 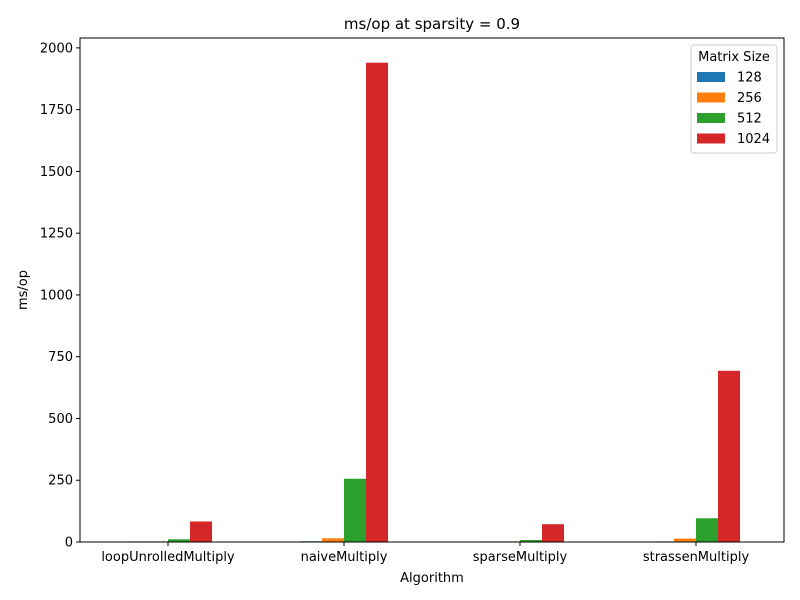 What do you see at coordinates (56, 172) in the screenshot?
I see `y-tick-label: 1500` at bounding box center [56, 172].